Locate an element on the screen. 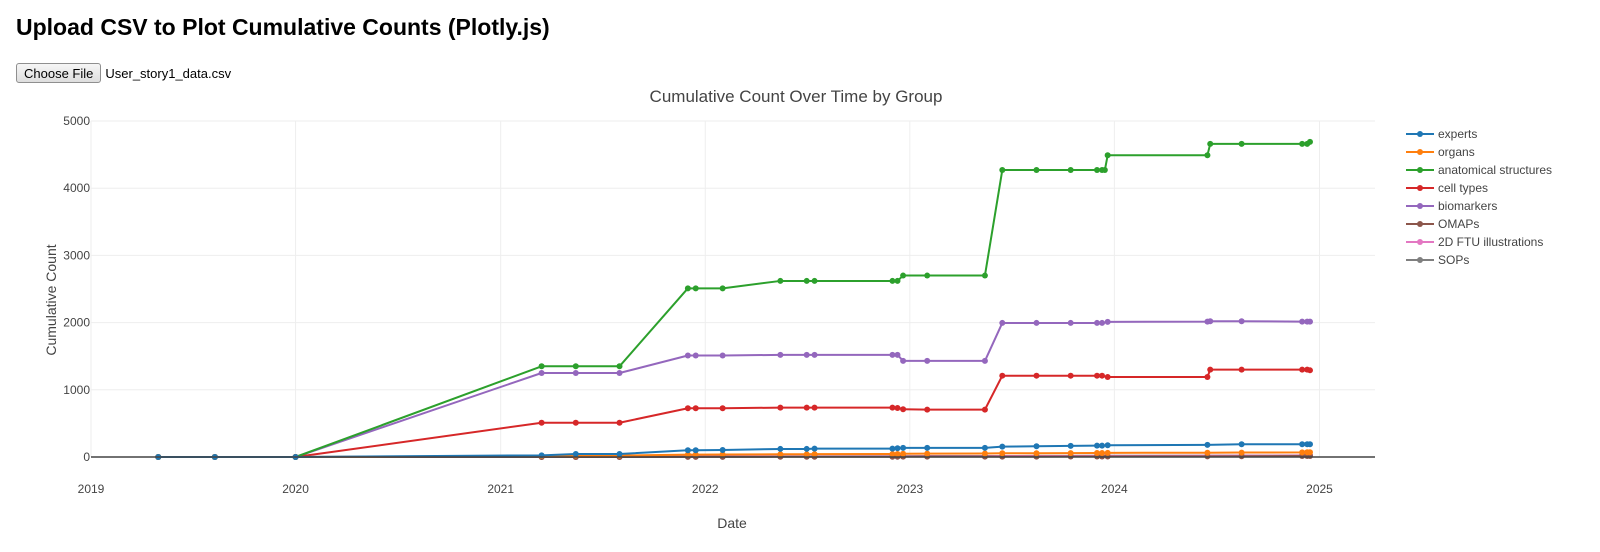 This screenshot has height=552, width=1600. legend-item: 2D FTU illustrations is located at coordinates (1474, 242).